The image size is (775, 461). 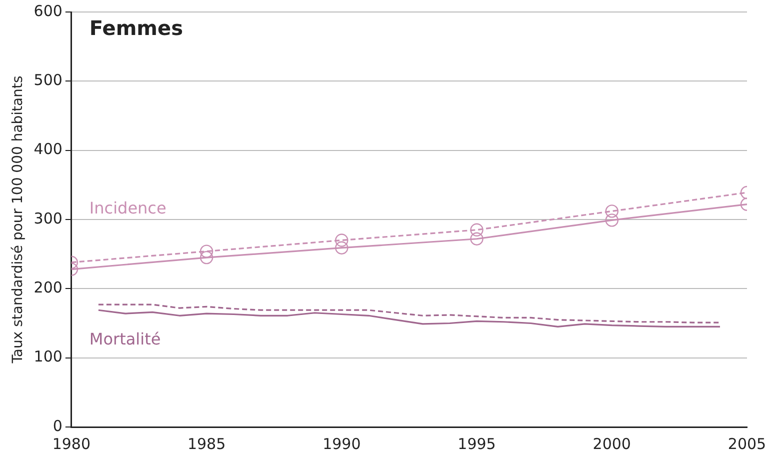 What do you see at coordinates (48, 357) in the screenshot?
I see `y-tick-label: 100` at bounding box center [48, 357].